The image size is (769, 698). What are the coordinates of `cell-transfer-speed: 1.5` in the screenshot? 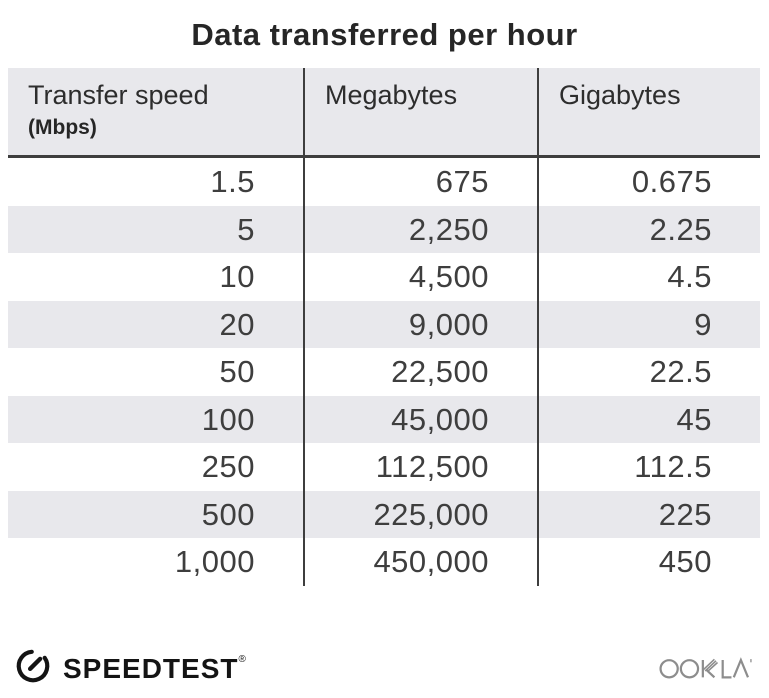 It's located at (232, 181).